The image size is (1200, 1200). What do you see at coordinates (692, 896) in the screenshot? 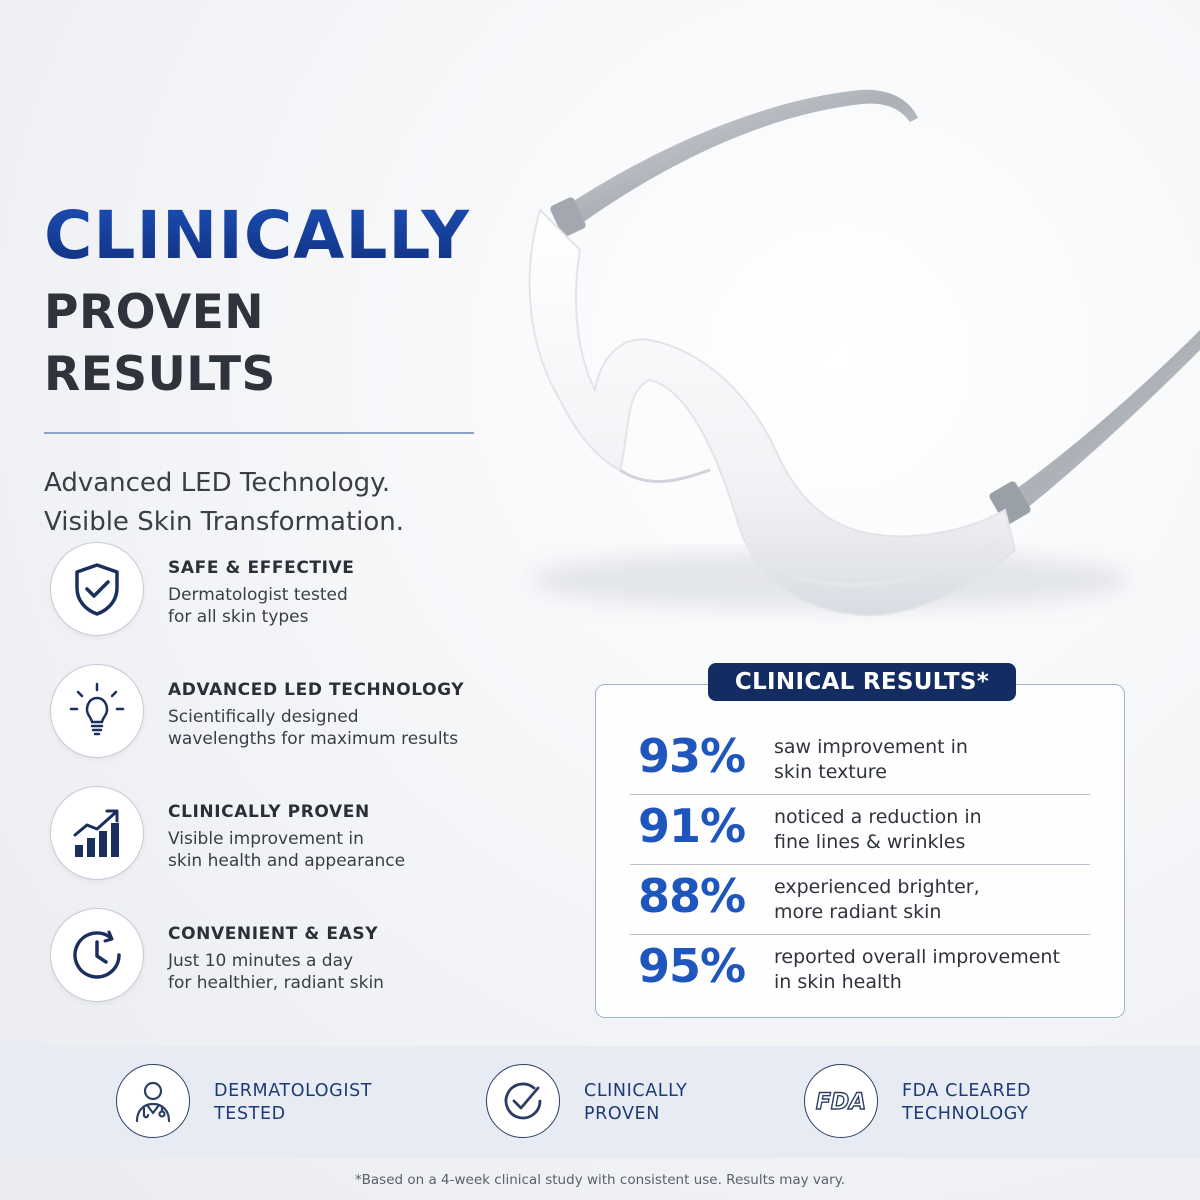
I see `result-percent: 88%` at bounding box center [692, 896].